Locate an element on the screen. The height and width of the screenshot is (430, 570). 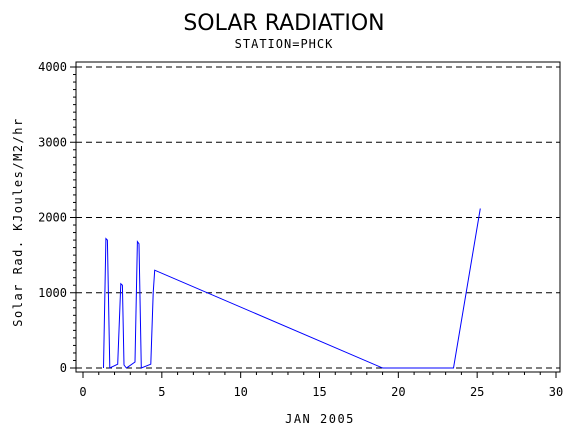
y-axis: 0 1000 2000 3000 4000 is located at coordinates (57, 217).